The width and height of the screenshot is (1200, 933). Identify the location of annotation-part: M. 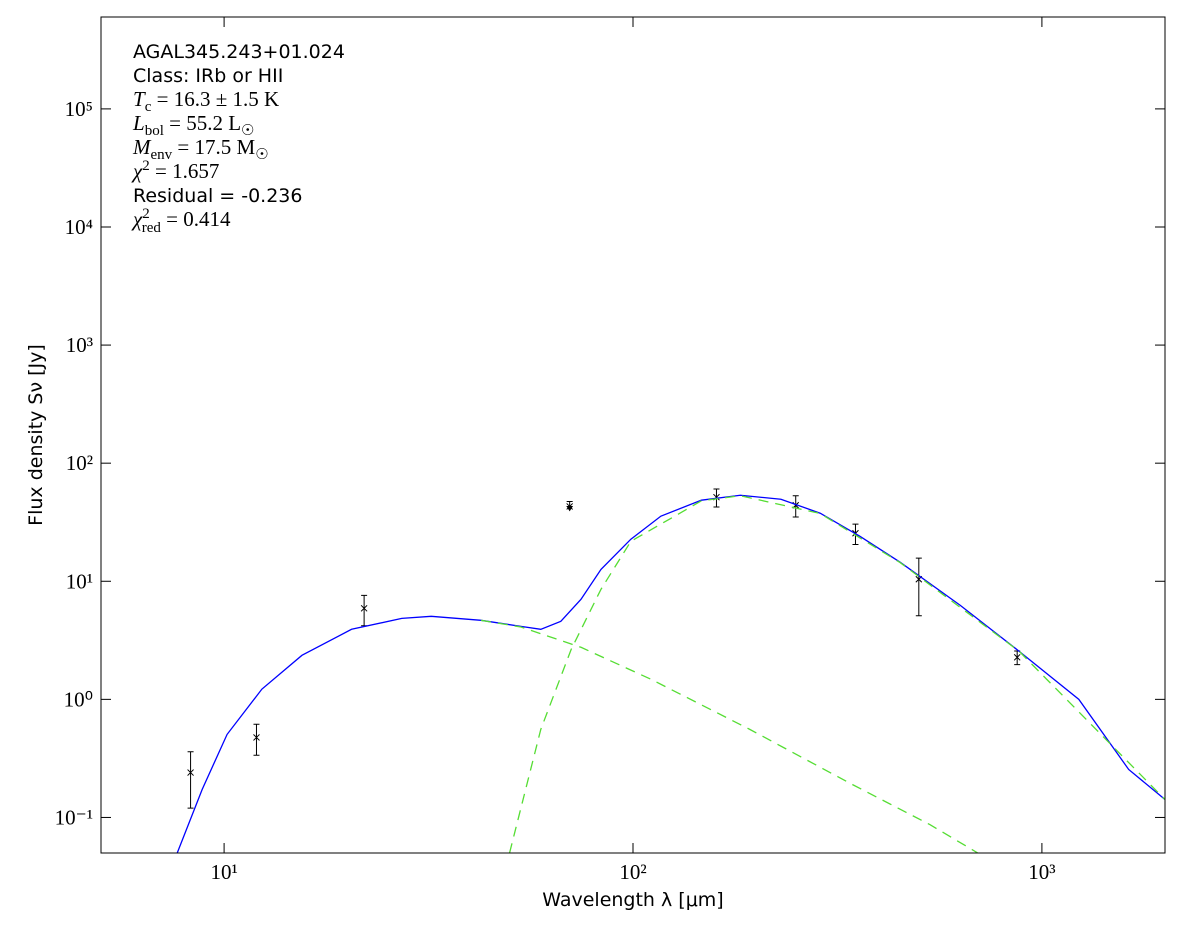
(142, 147).